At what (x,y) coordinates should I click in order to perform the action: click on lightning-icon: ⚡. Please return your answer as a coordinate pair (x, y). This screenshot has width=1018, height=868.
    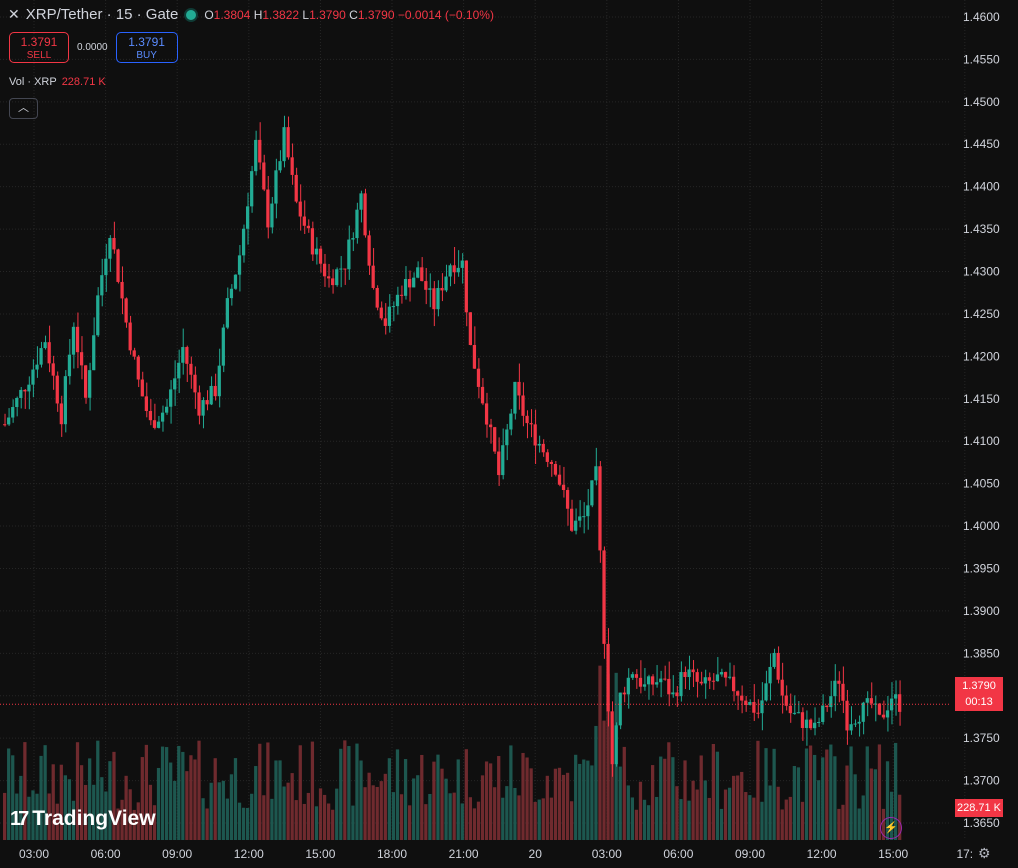
    Looking at the image, I should click on (891, 828).